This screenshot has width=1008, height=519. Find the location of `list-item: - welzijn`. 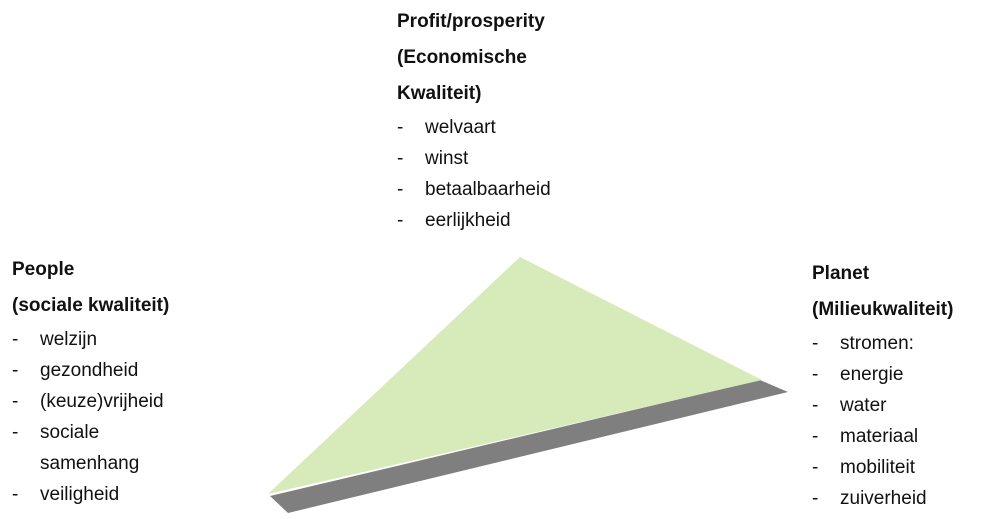

list-item: - welzijn is located at coordinates (106, 339).